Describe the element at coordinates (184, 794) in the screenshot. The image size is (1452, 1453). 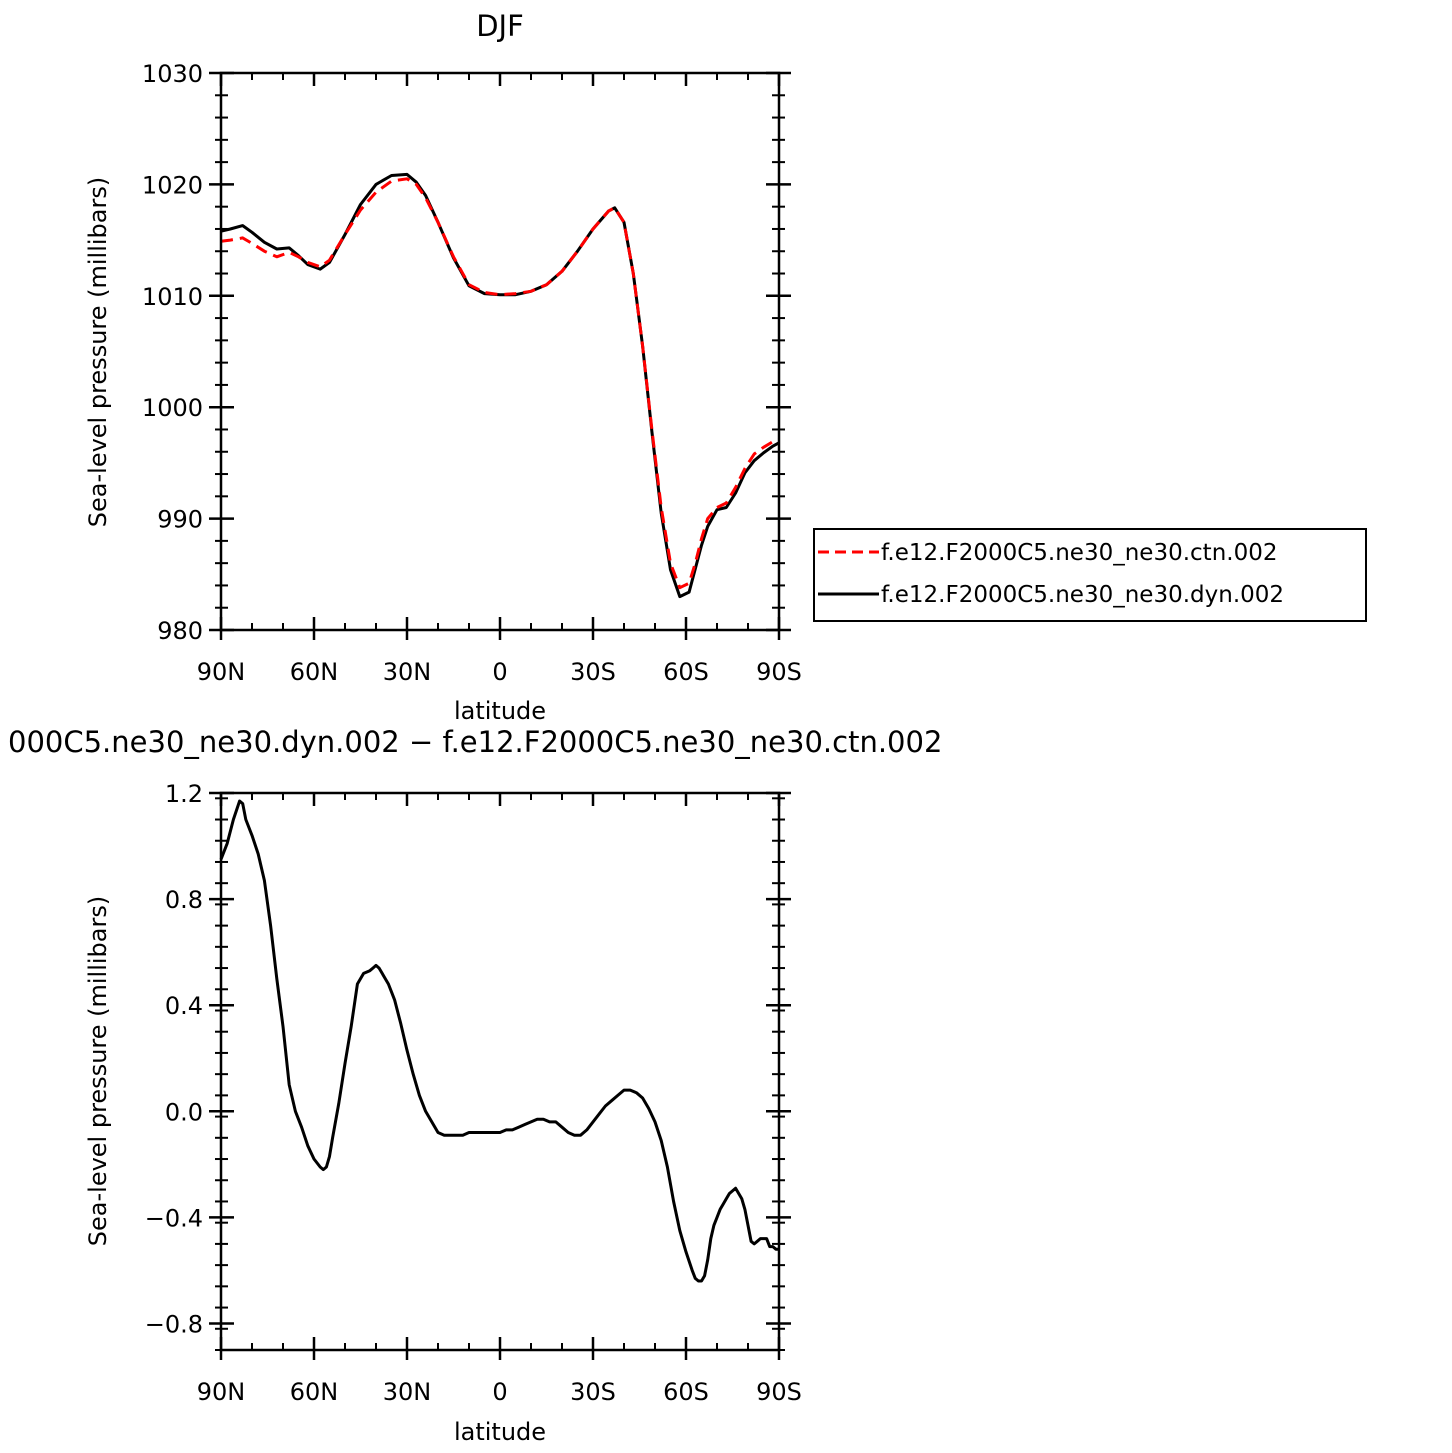
I see `bottom-y-tick-label-5: 1.2` at that location.